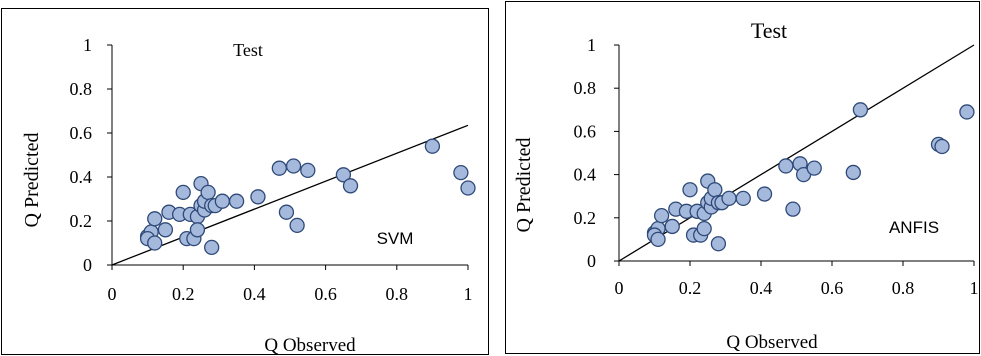 This screenshot has width=981, height=356. What do you see at coordinates (290, 195) in the screenshot?
I see `trend-line` at bounding box center [290, 195].